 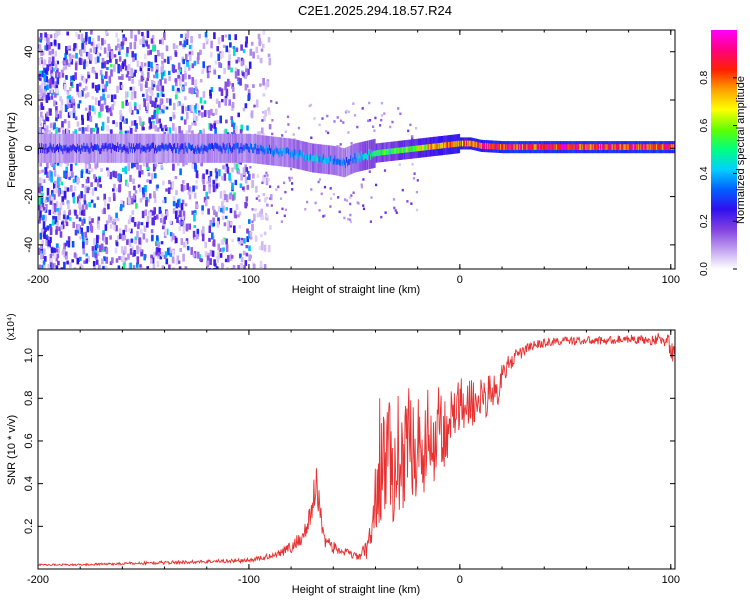 I want to click on y-tick-label: -20, so click(x=29, y=197).